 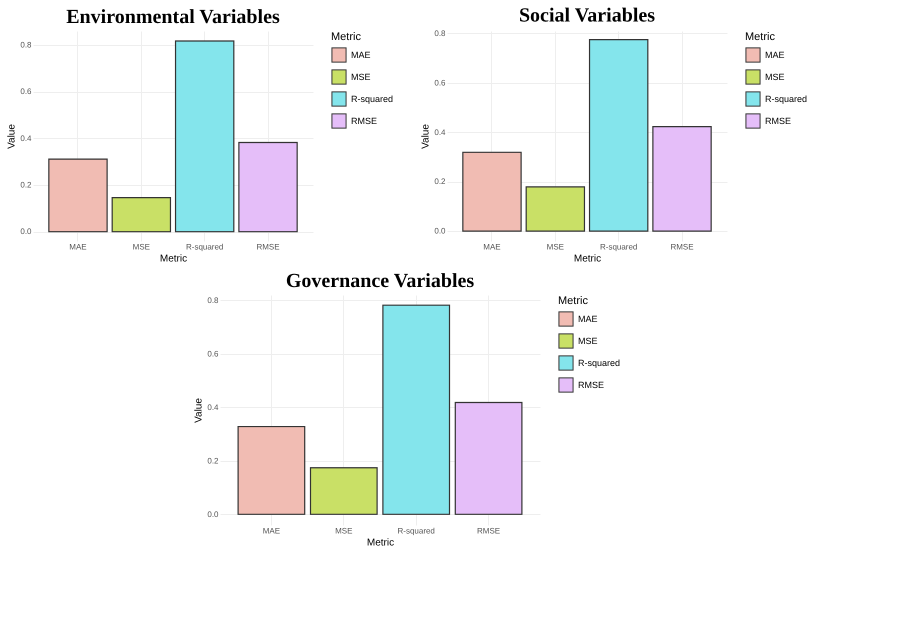 I want to click on chart-title: Environmental Variables, so click(x=173, y=17).